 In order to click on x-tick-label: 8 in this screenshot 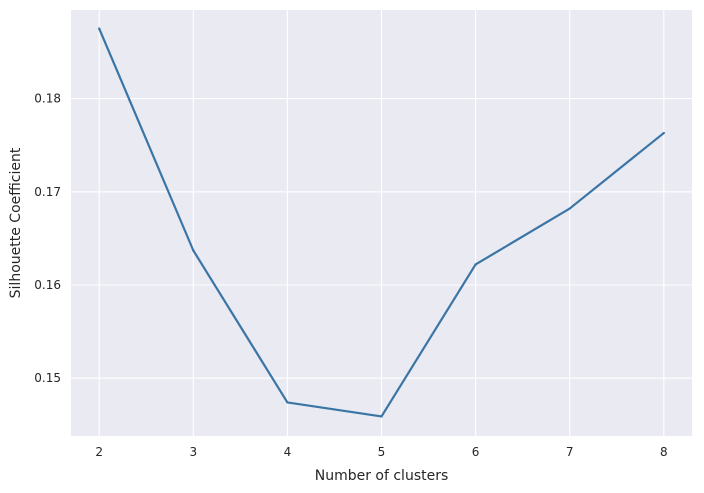, I will do `click(664, 452)`.